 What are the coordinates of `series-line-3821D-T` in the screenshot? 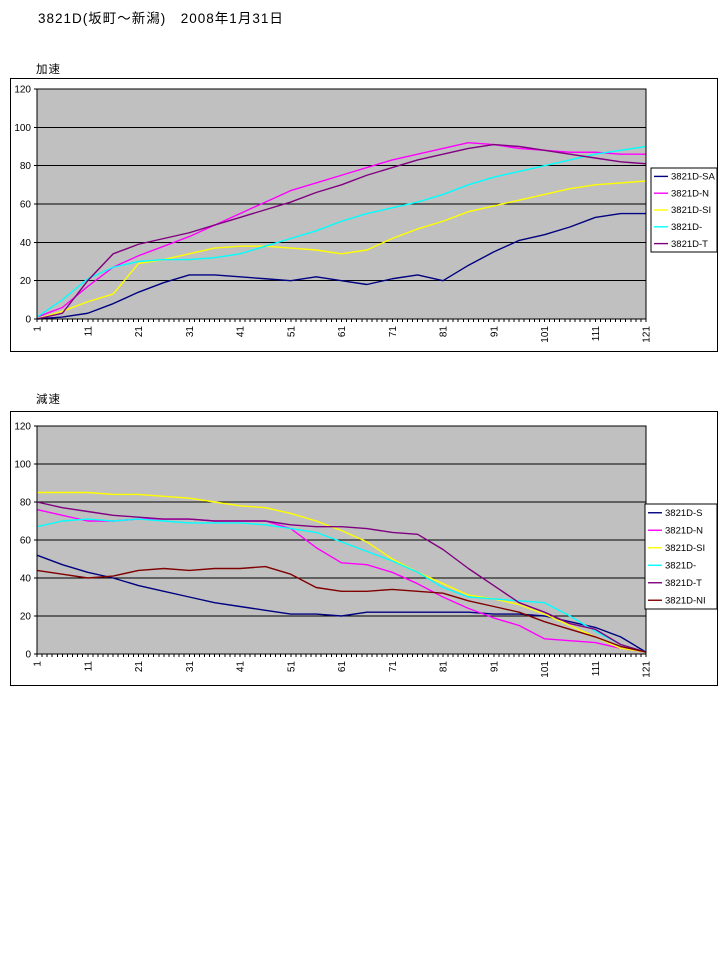 It's located at (341, 577).